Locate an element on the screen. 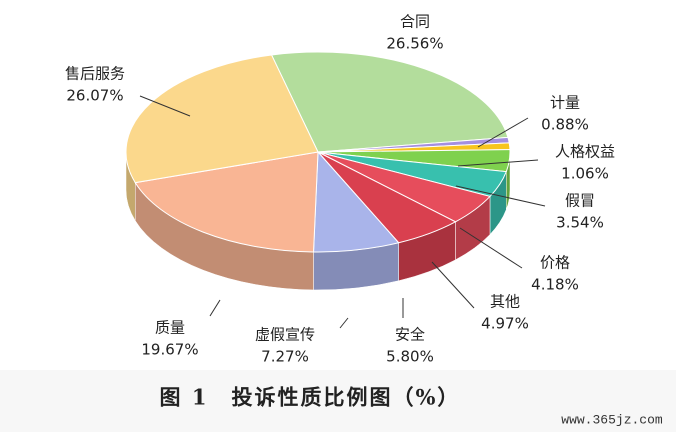  slice-label: 虚假宣传 is located at coordinates (285, 335).